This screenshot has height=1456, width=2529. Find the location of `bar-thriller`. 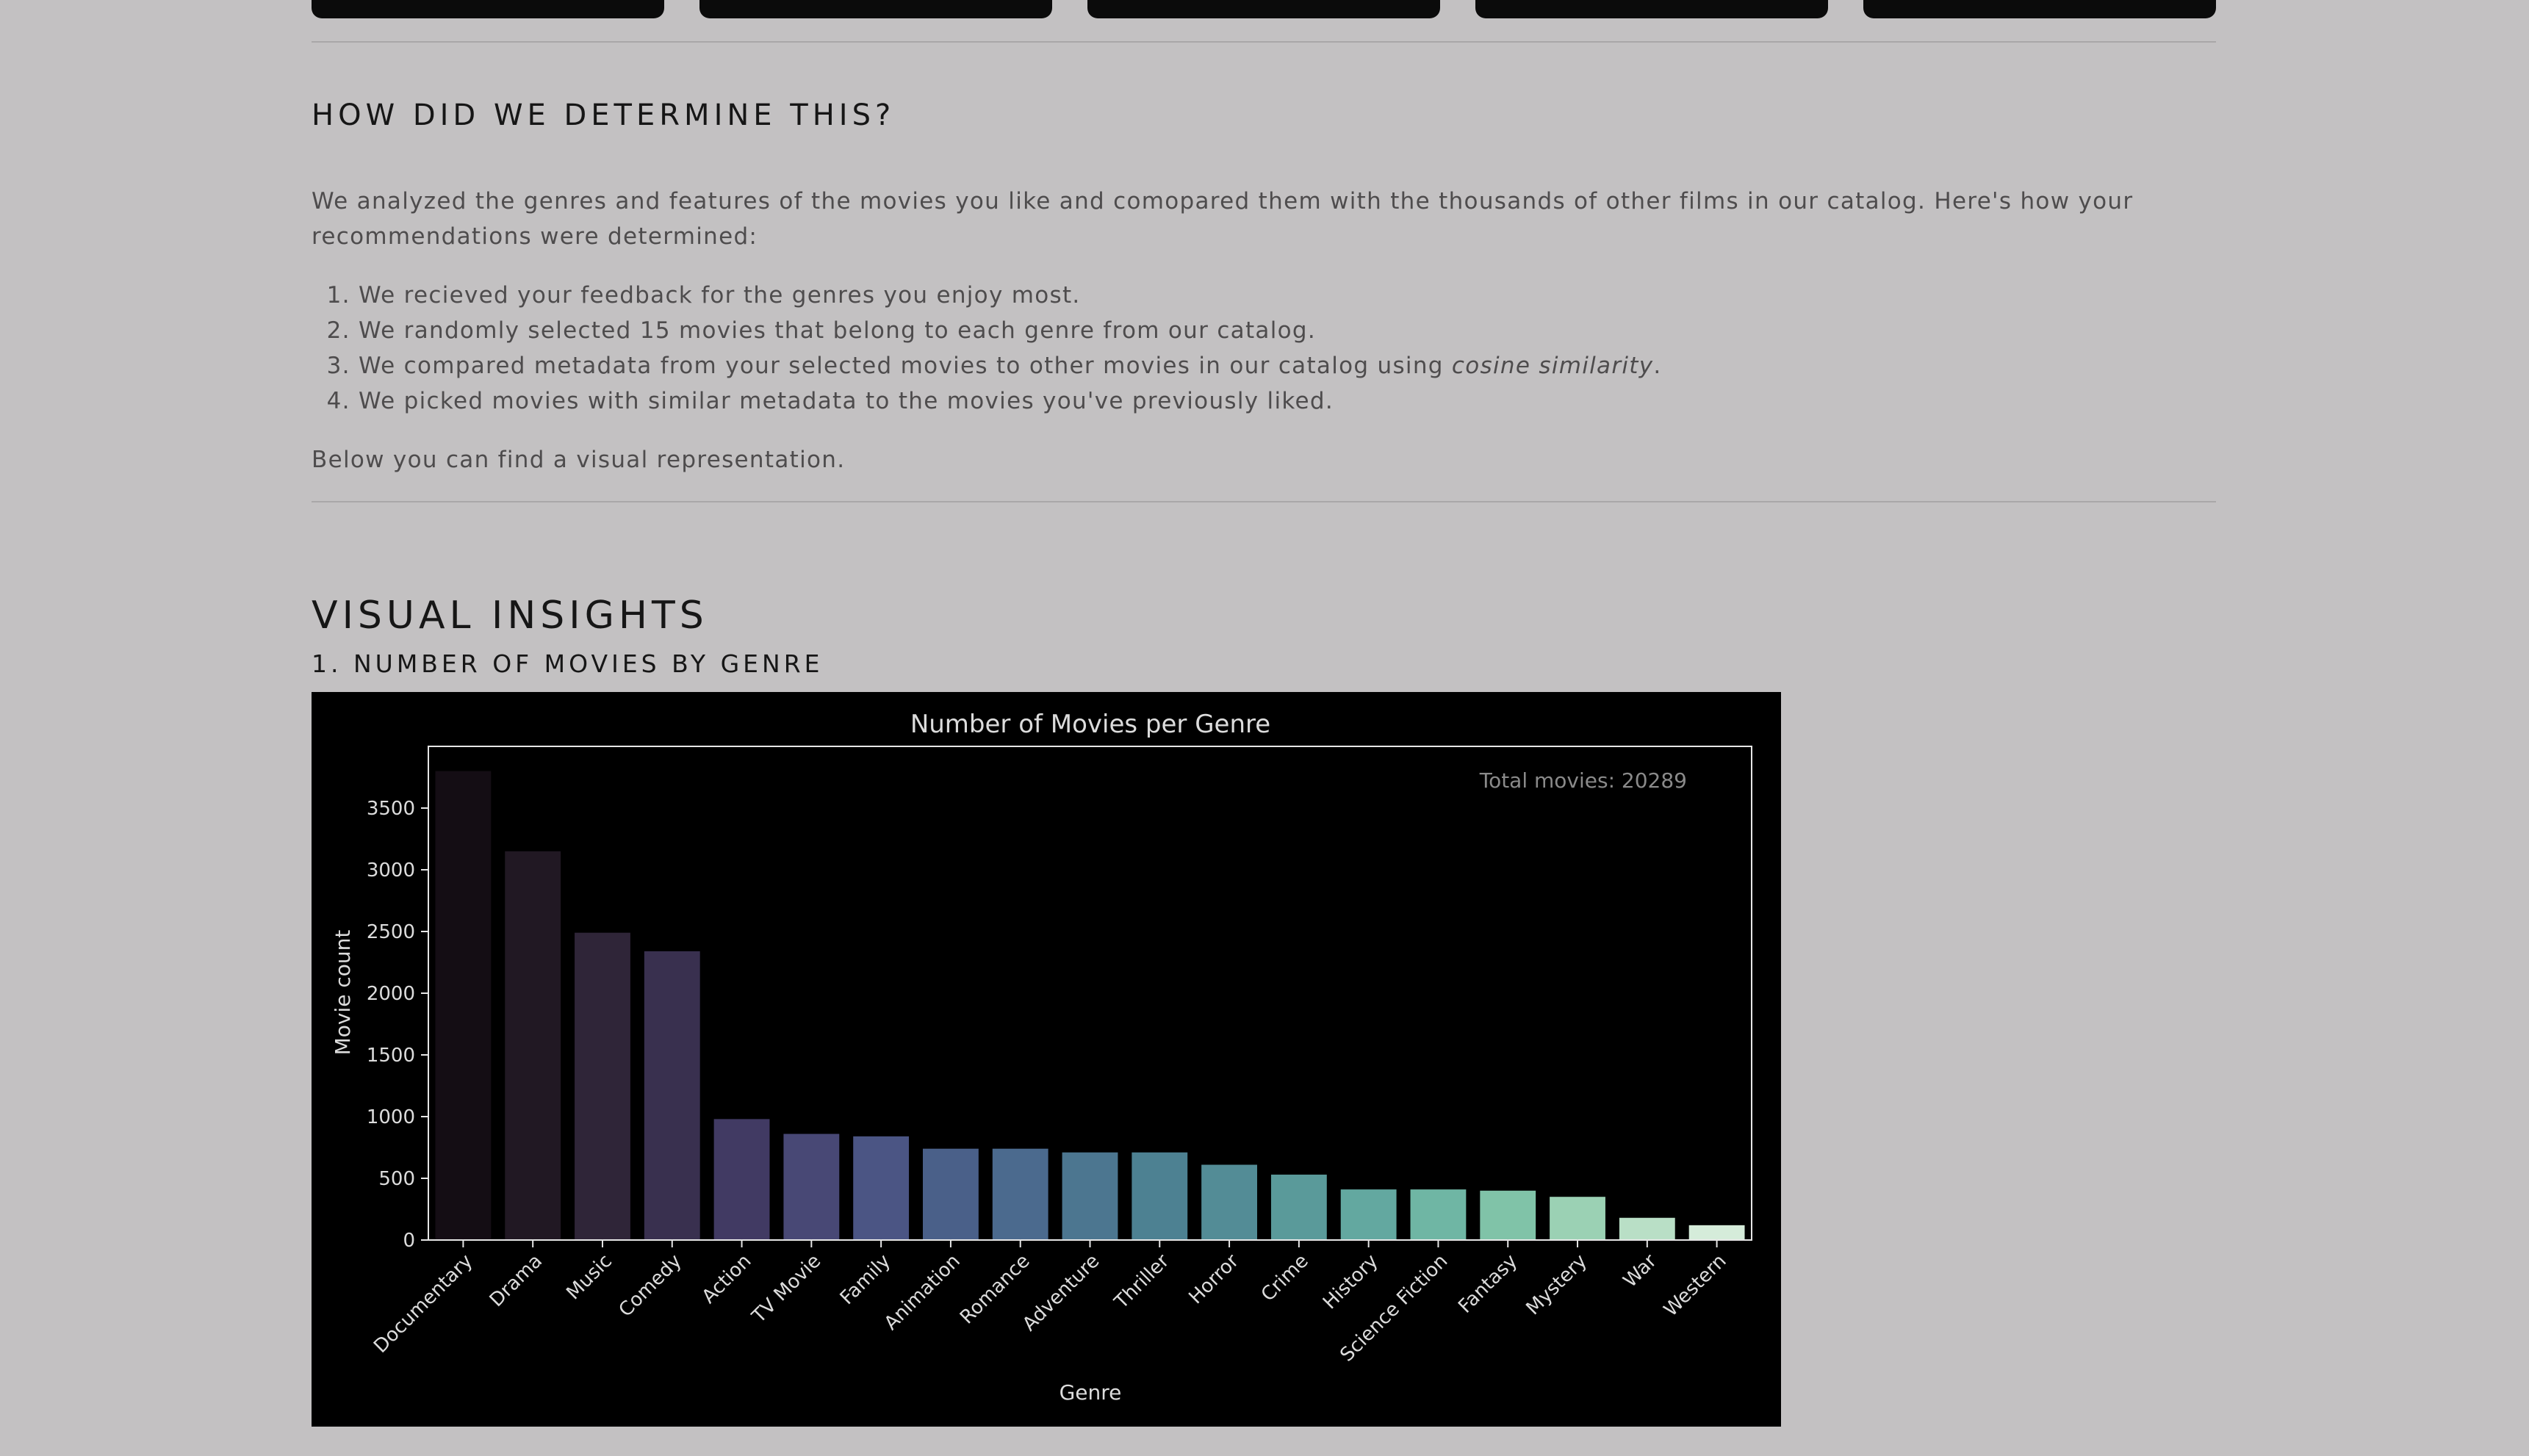

bar-thriller is located at coordinates (1160, 1196).